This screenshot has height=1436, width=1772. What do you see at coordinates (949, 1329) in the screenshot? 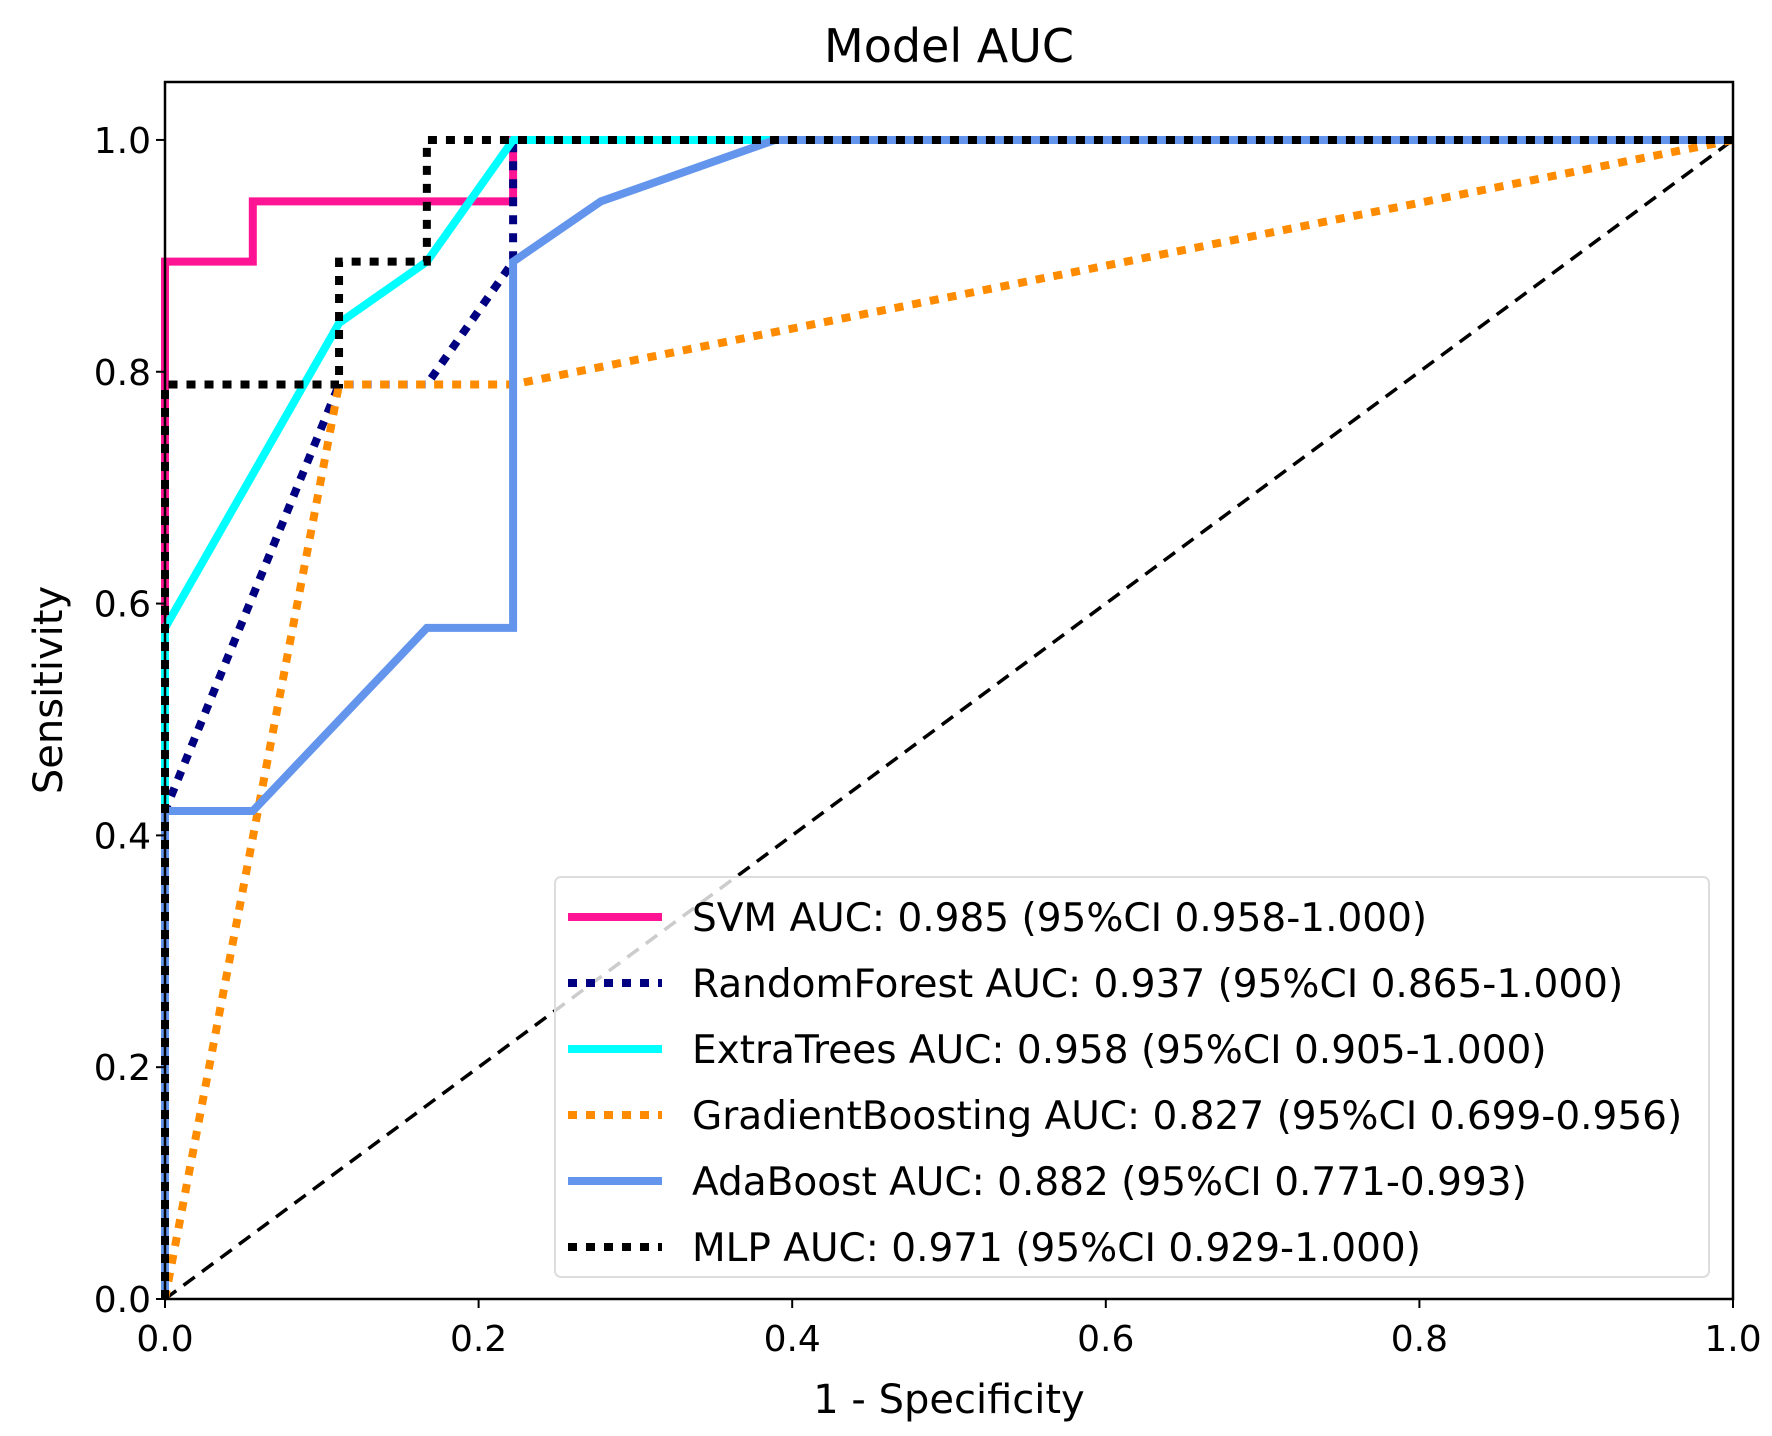
I see `x-axis-ticks: 0.0 0.2 0.4 0.6 0.8 1.0` at bounding box center [949, 1329].